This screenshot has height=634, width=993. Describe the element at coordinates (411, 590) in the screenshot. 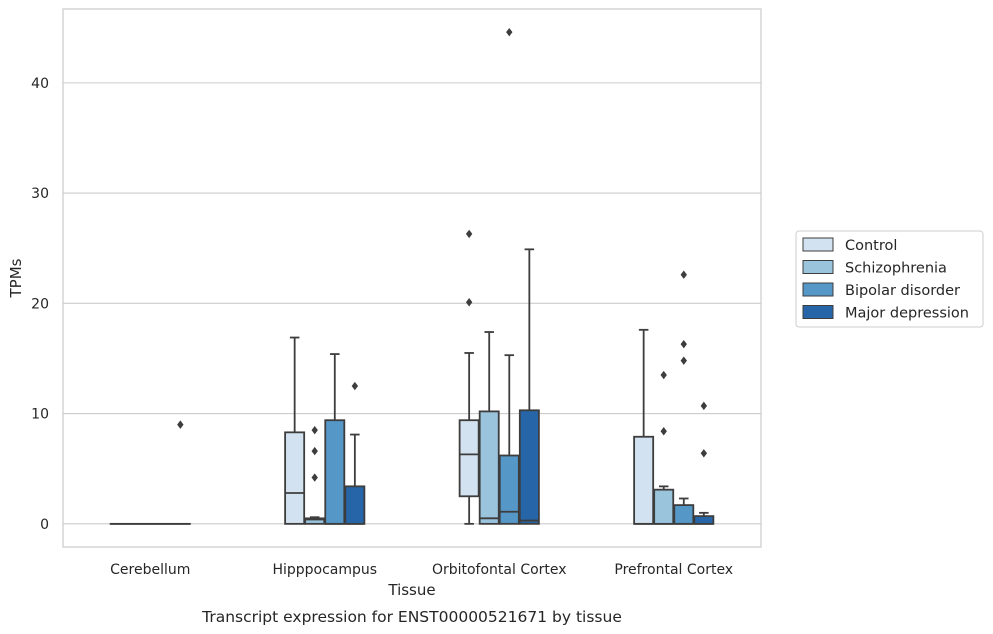

I see `x-axis-label: Tissue` at that location.